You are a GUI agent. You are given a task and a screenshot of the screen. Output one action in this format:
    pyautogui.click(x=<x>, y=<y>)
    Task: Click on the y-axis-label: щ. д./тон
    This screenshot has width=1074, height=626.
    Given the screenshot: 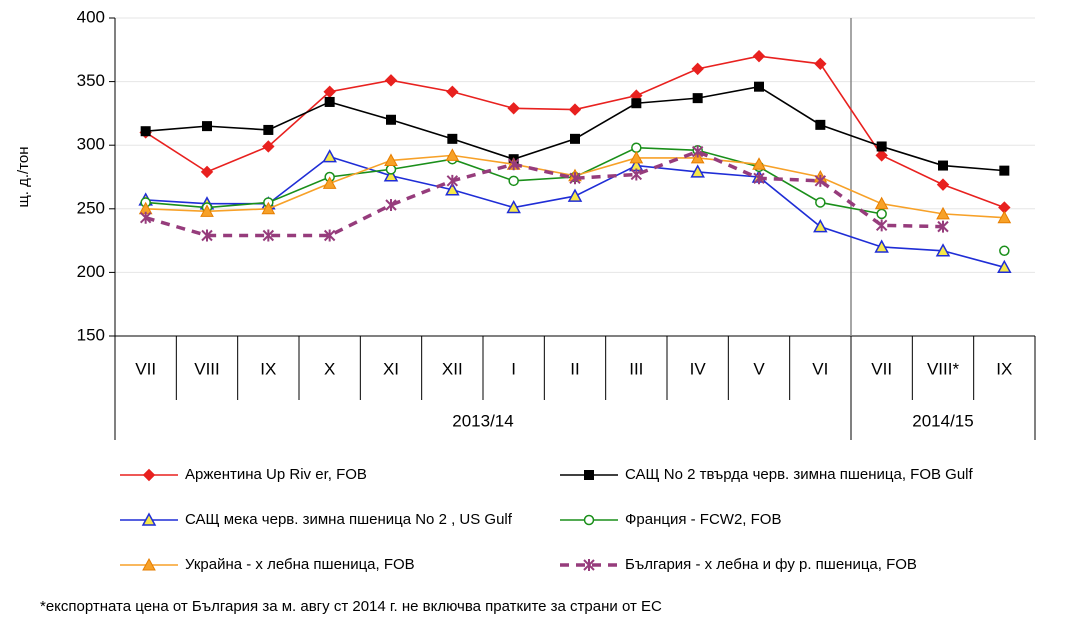 What is the action you would take?
    pyautogui.click(x=23, y=176)
    